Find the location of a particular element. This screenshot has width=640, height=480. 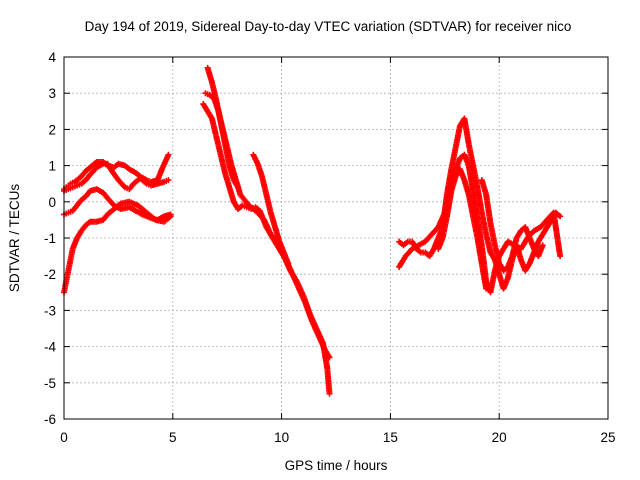

y-tick-label: -3 is located at coordinates (50, 310).